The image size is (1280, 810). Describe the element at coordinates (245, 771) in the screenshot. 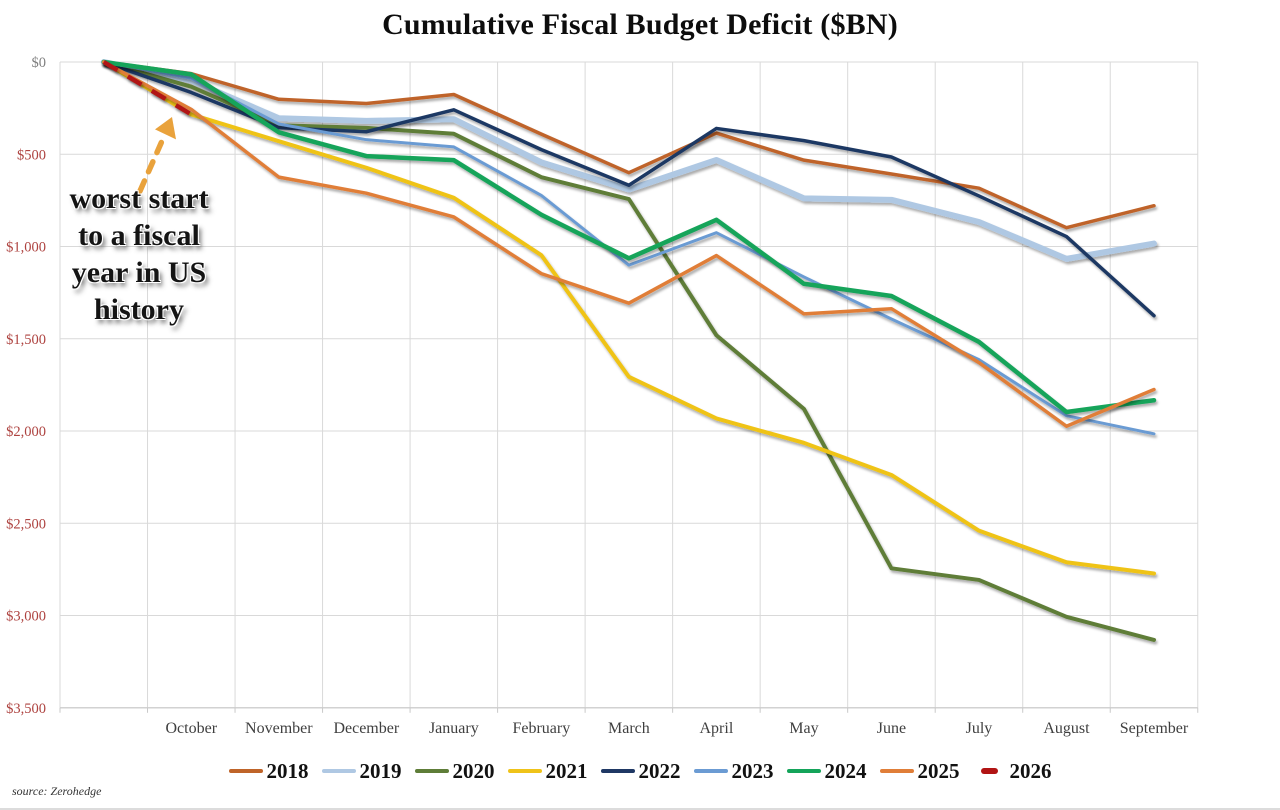

I see `legend-swatch-2018` at that location.